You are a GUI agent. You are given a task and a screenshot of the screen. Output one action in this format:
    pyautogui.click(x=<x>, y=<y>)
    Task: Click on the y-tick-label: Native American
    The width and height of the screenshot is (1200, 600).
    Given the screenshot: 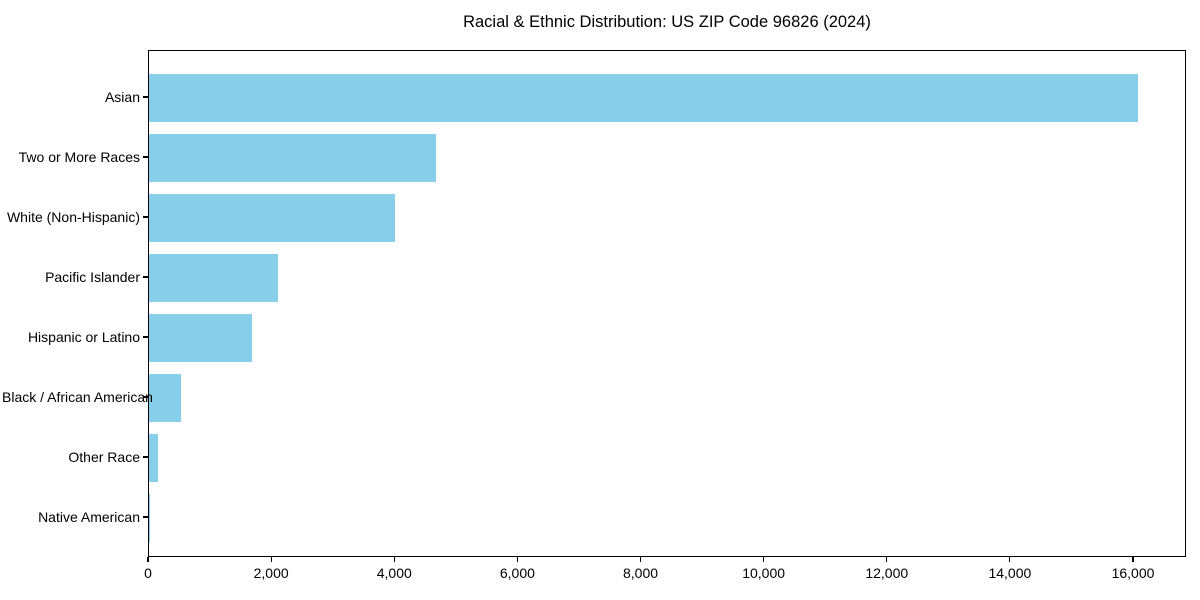 What is the action you would take?
    pyautogui.click(x=89, y=517)
    